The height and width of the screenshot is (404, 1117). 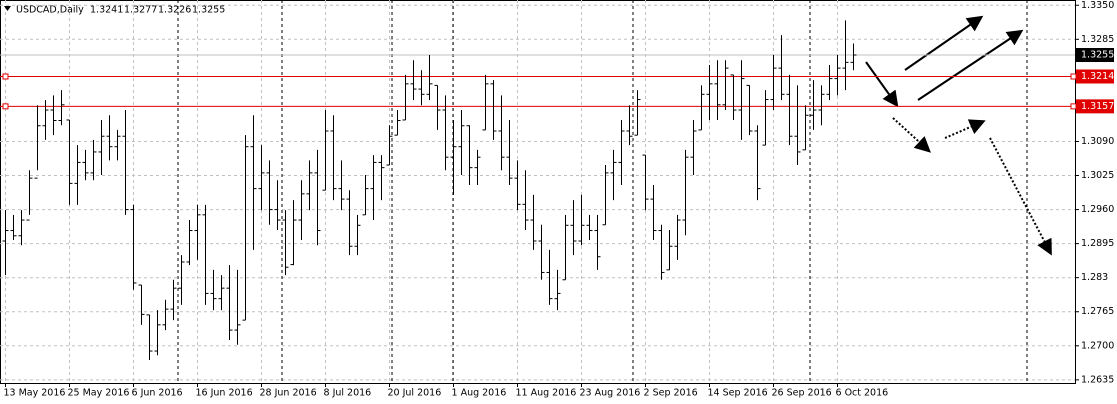 I want to click on y-tick-label: 1.2700, so click(x=1097, y=345).